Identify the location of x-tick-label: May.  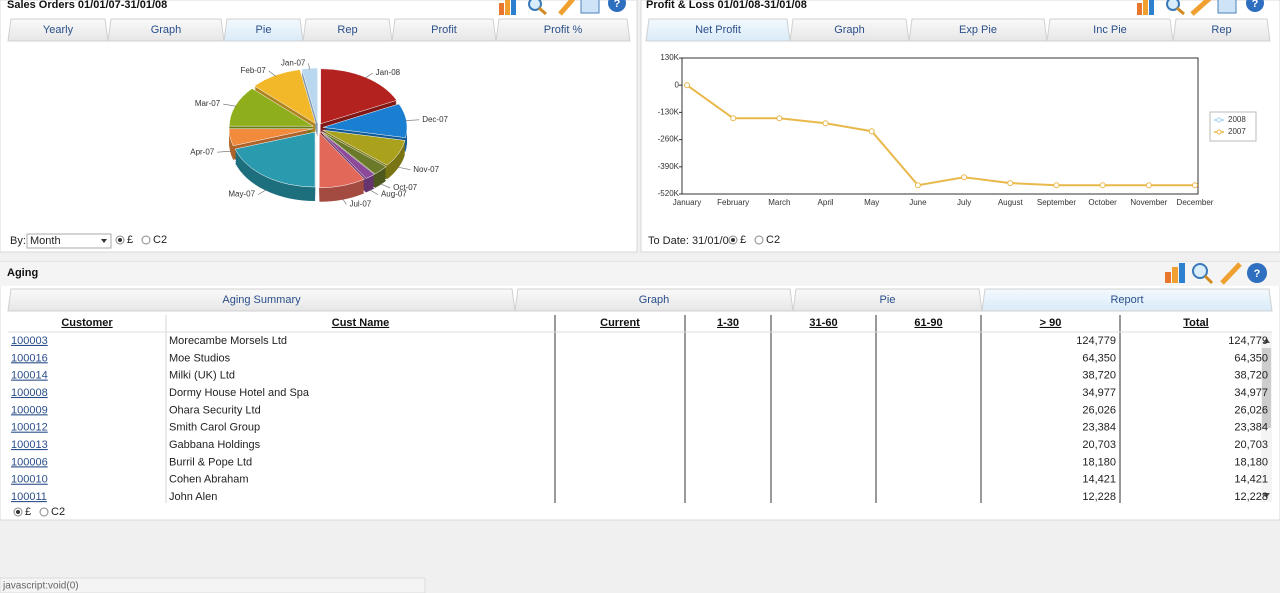
(871, 202).